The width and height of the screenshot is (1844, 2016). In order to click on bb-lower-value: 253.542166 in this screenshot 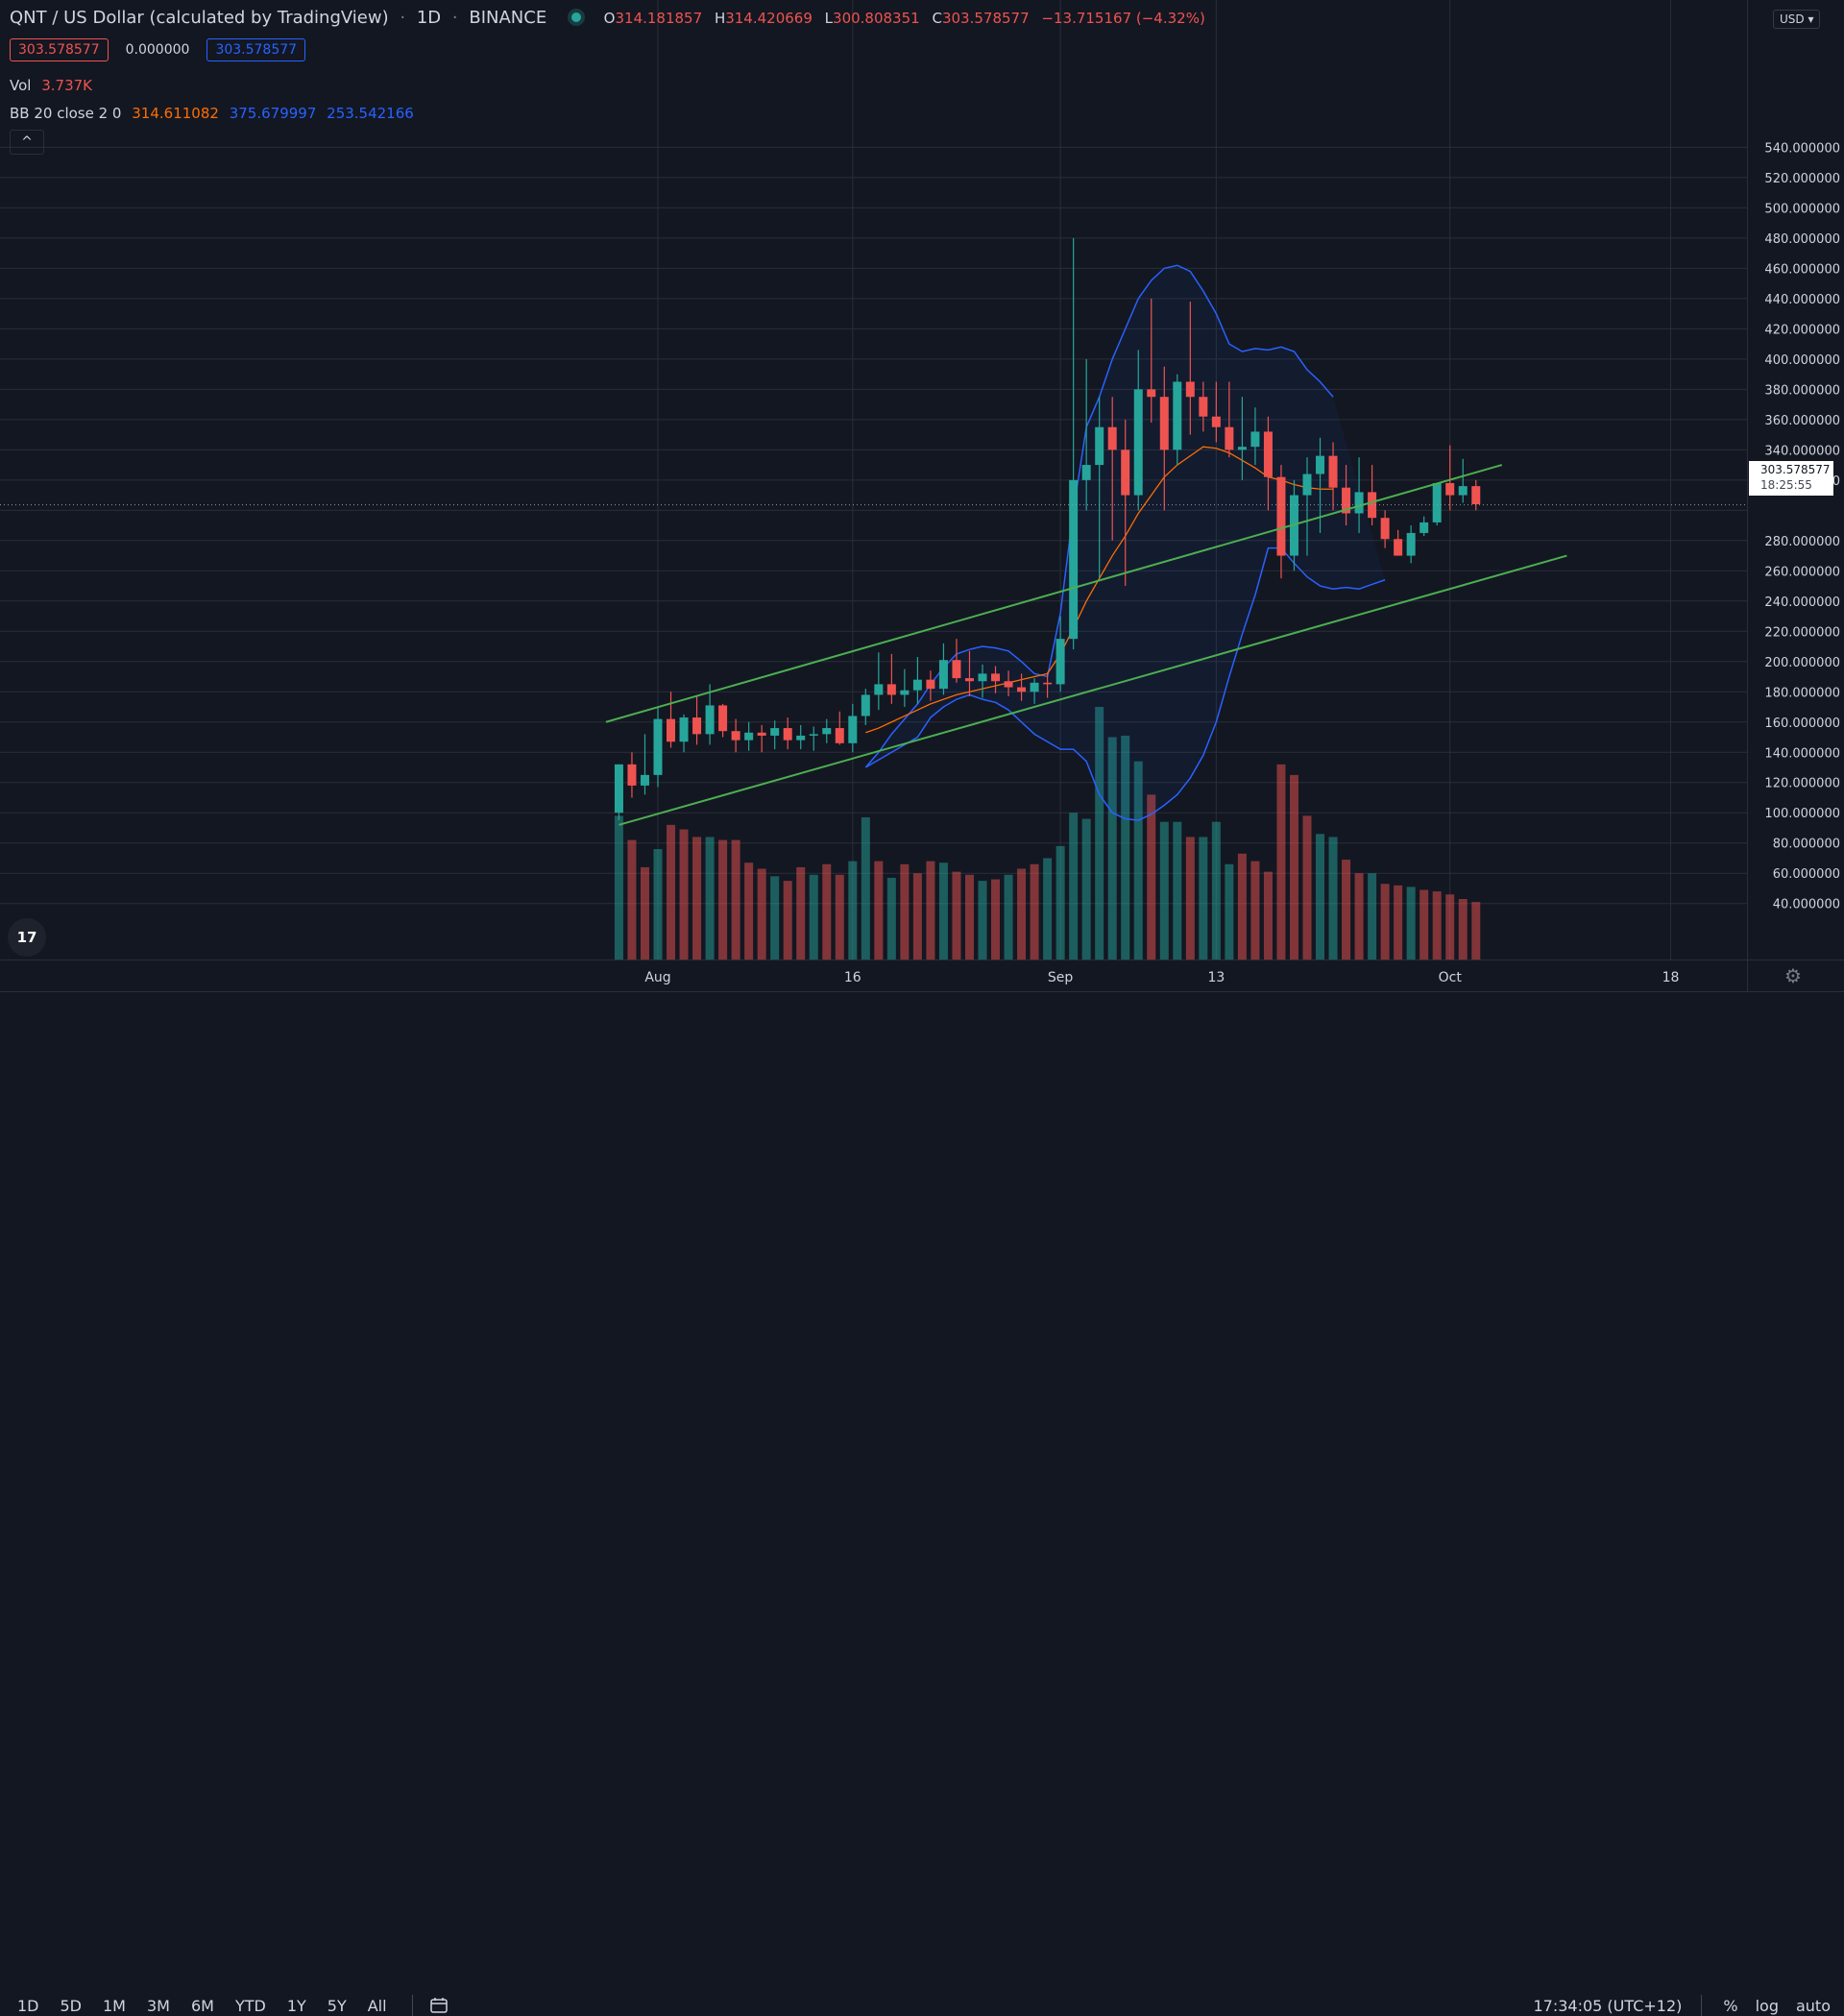, I will do `click(370, 113)`.